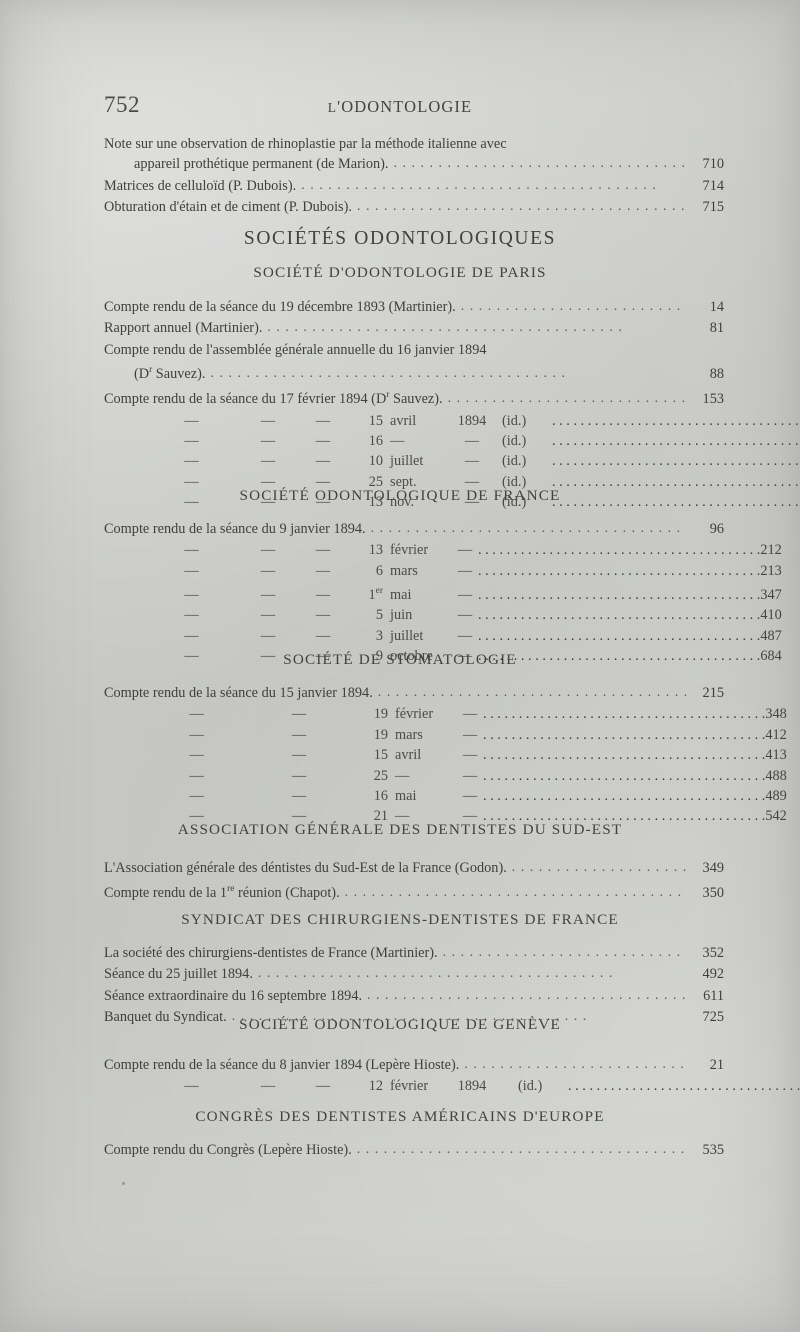 Image resolution: width=800 pixels, height=1332 pixels. I want to click on toc-entry-page: 488, so click(776, 775).